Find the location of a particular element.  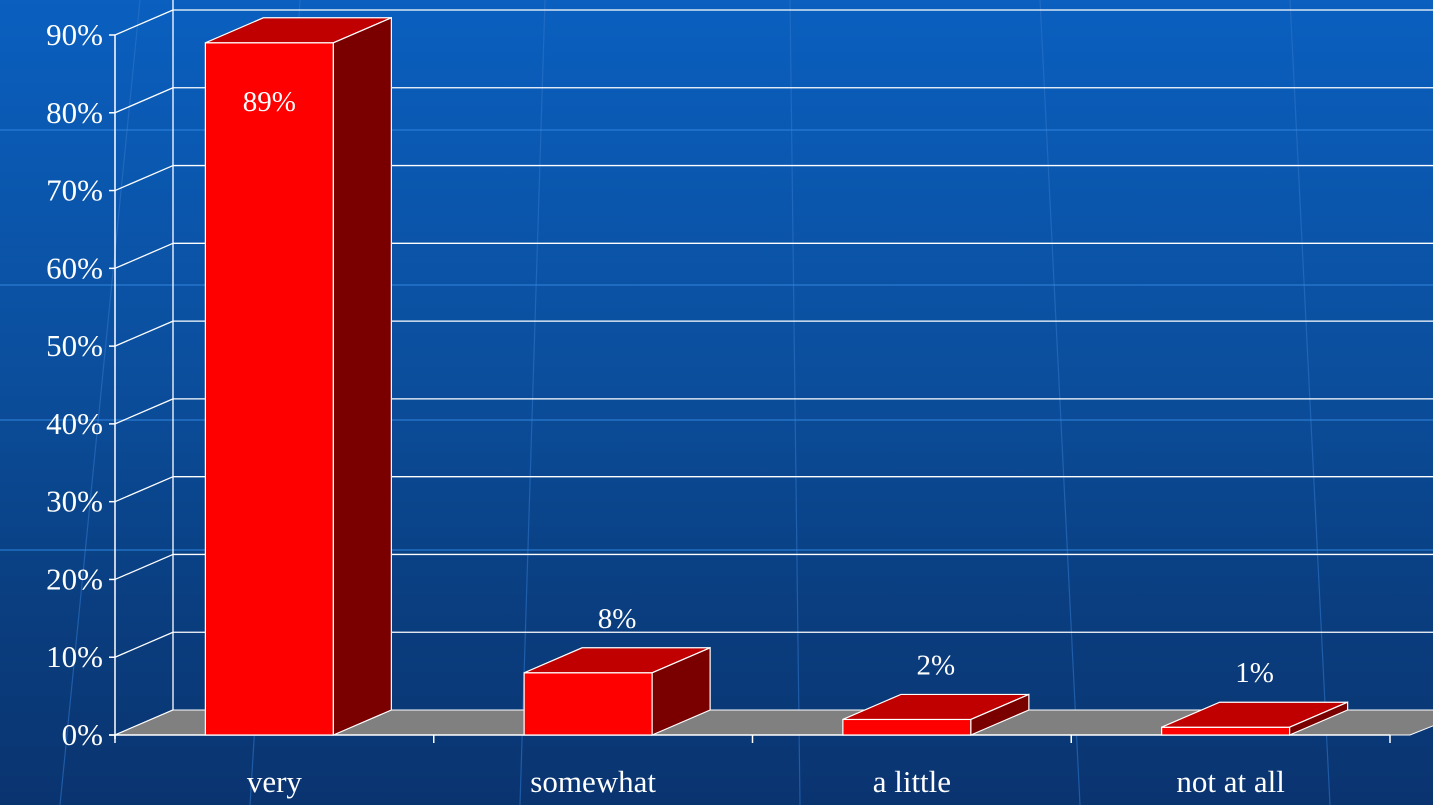

y-tick-label: 50% is located at coordinates (74, 345).